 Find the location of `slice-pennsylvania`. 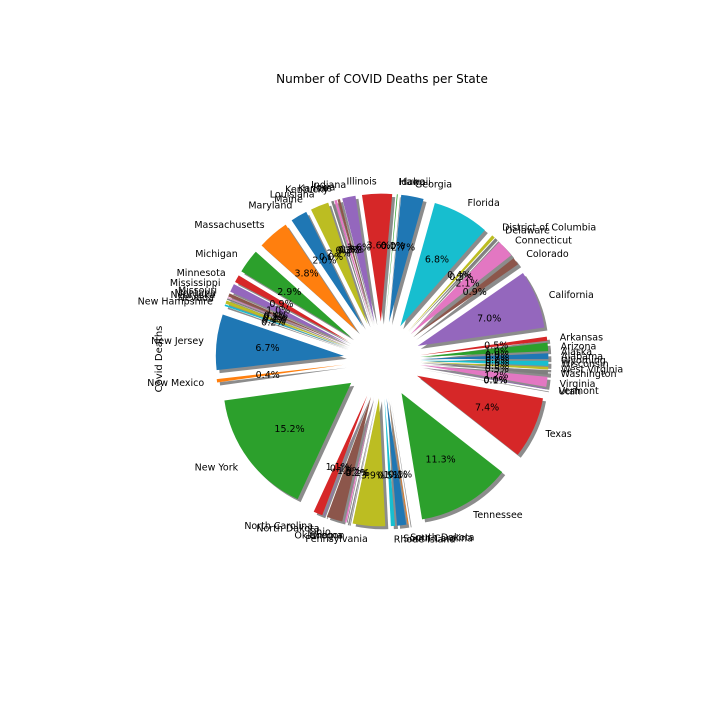

slice-pennsylvania is located at coordinates (369, 462).